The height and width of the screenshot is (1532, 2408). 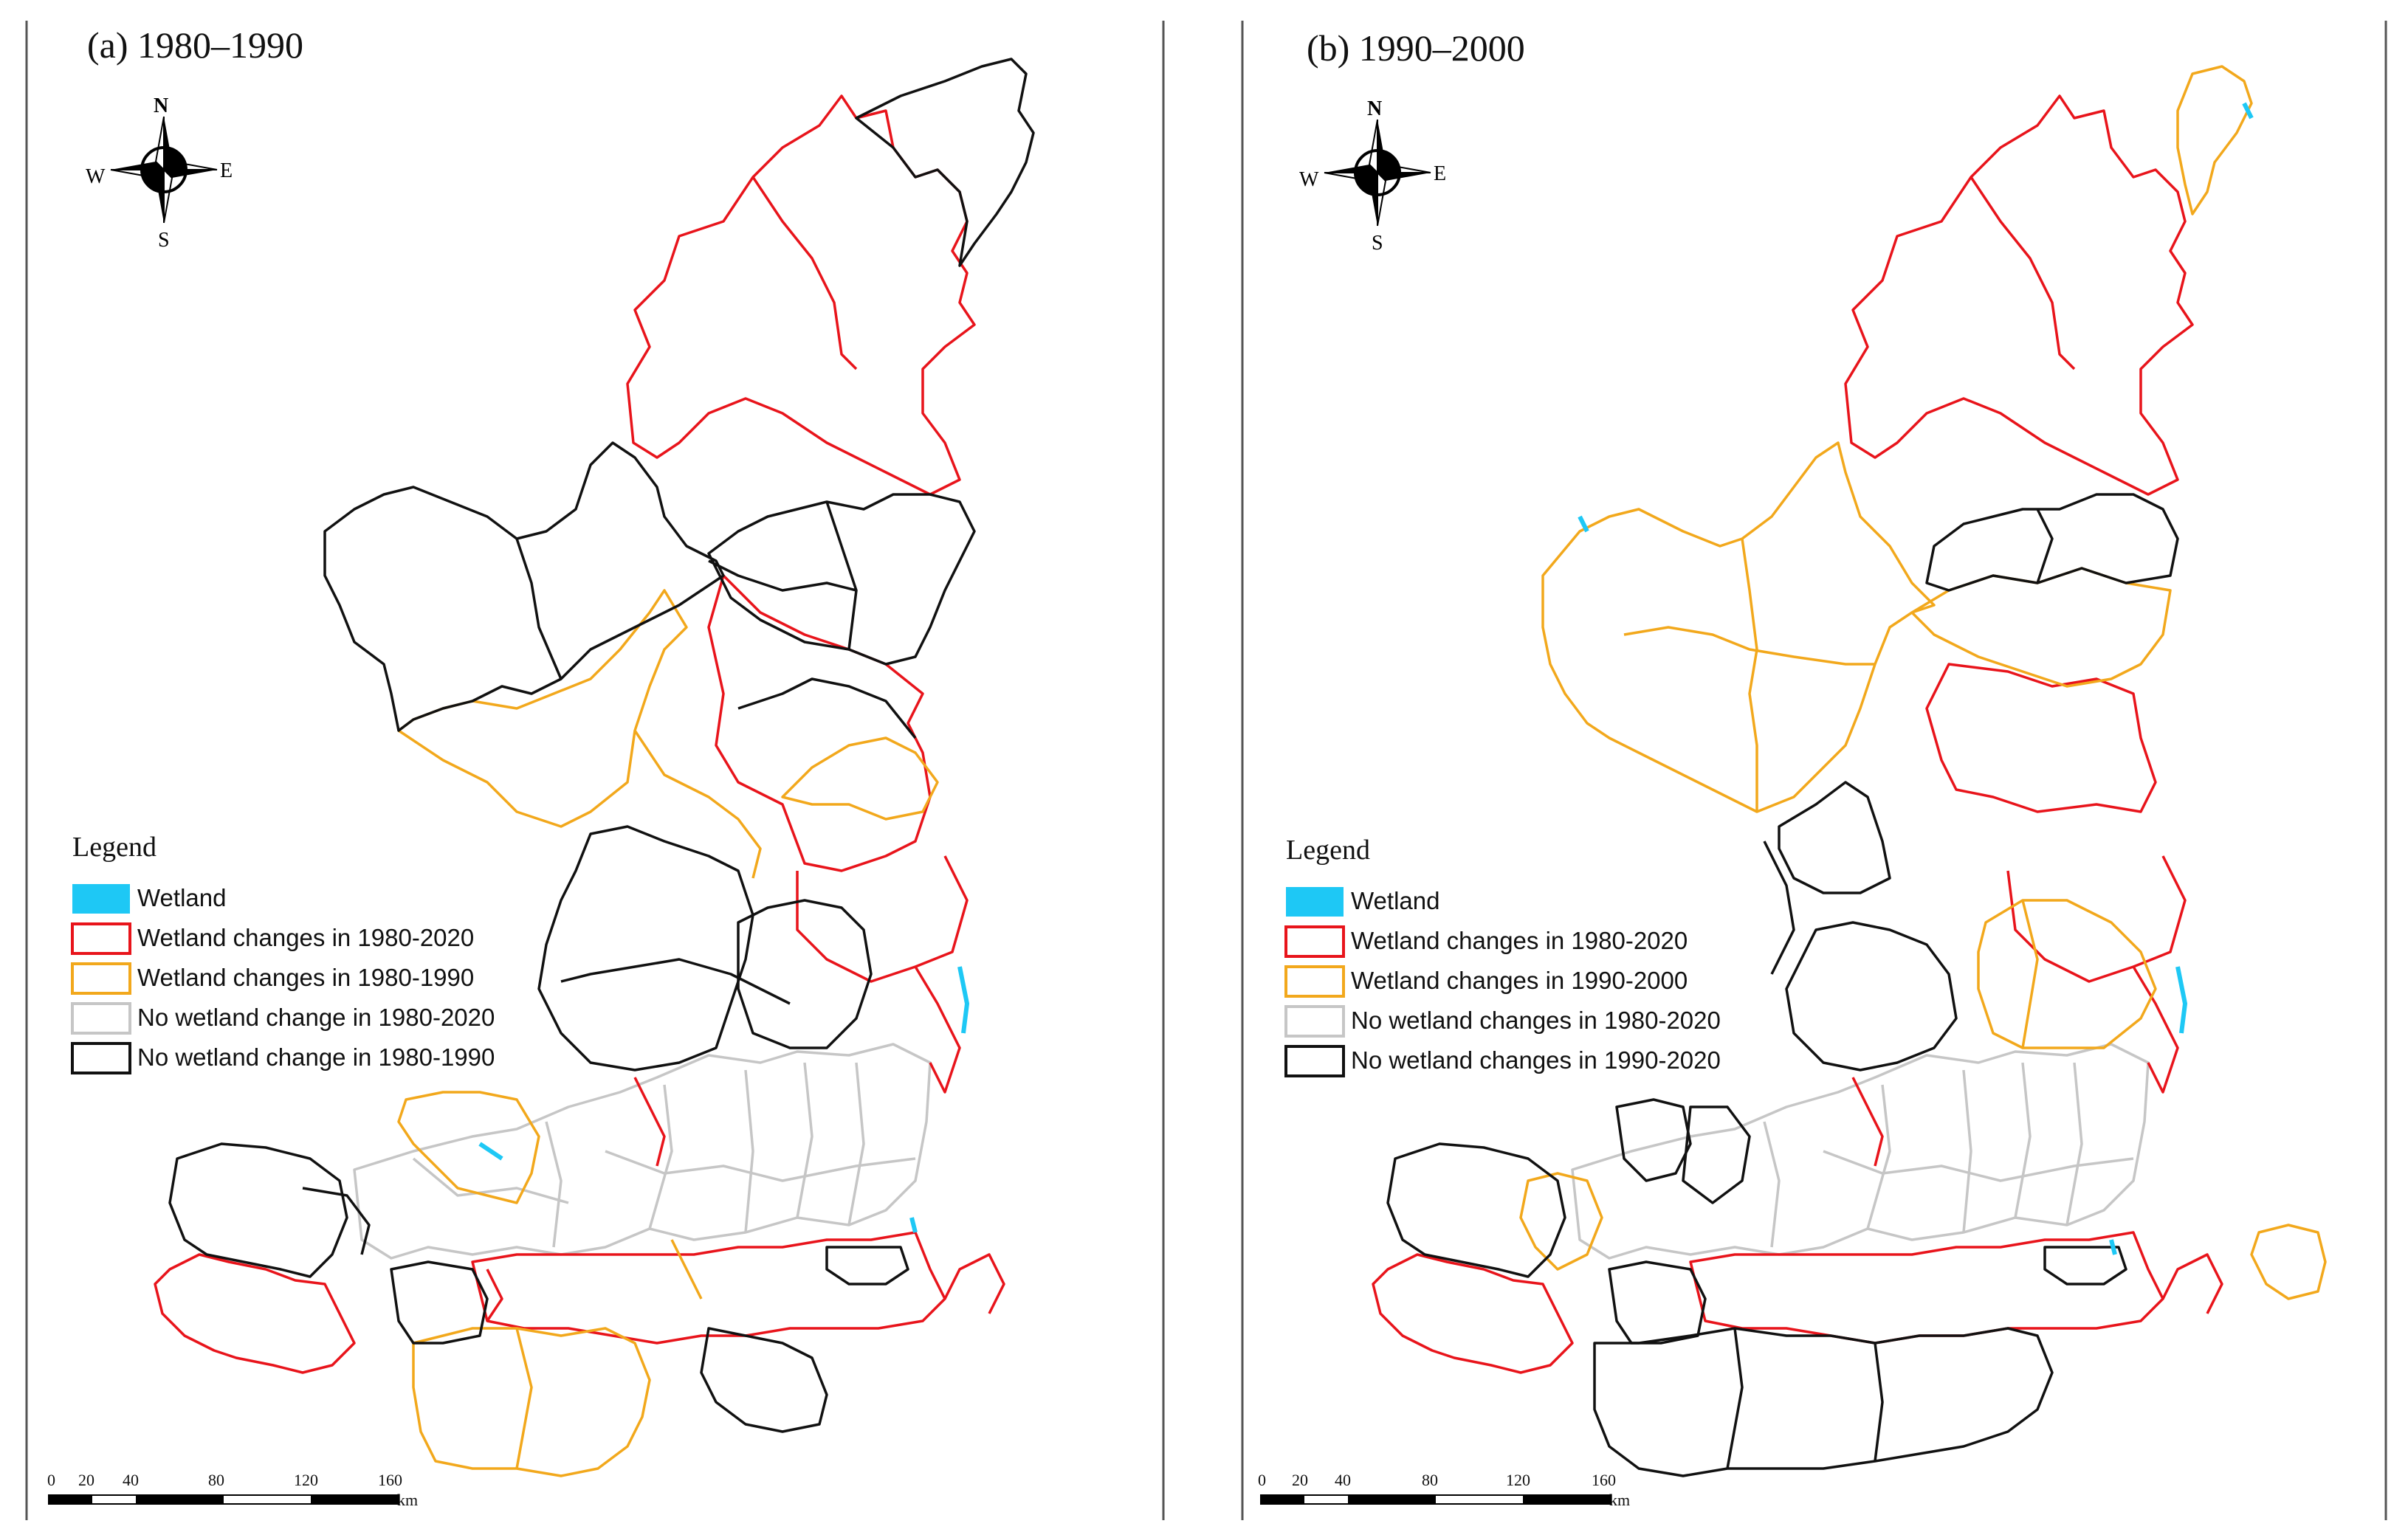 What do you see at coordinates (51, 1480) in the screenshot?
I see `scale-a-tick-0: 0` at bounding box center [51, 1480].